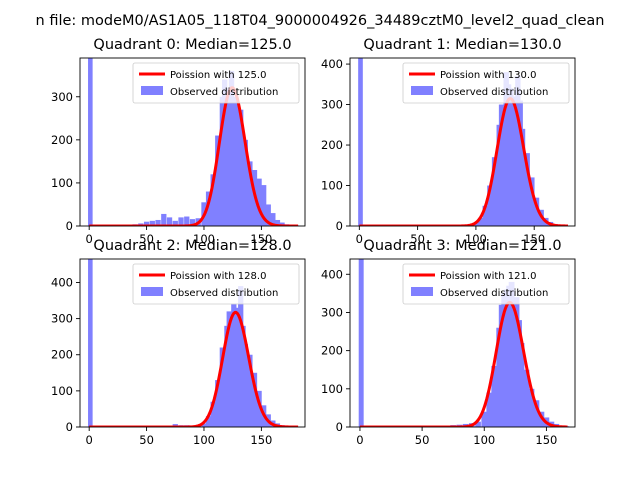  I want to click on legend-poisson-label: Poission with 121.0, so click(488, 276).